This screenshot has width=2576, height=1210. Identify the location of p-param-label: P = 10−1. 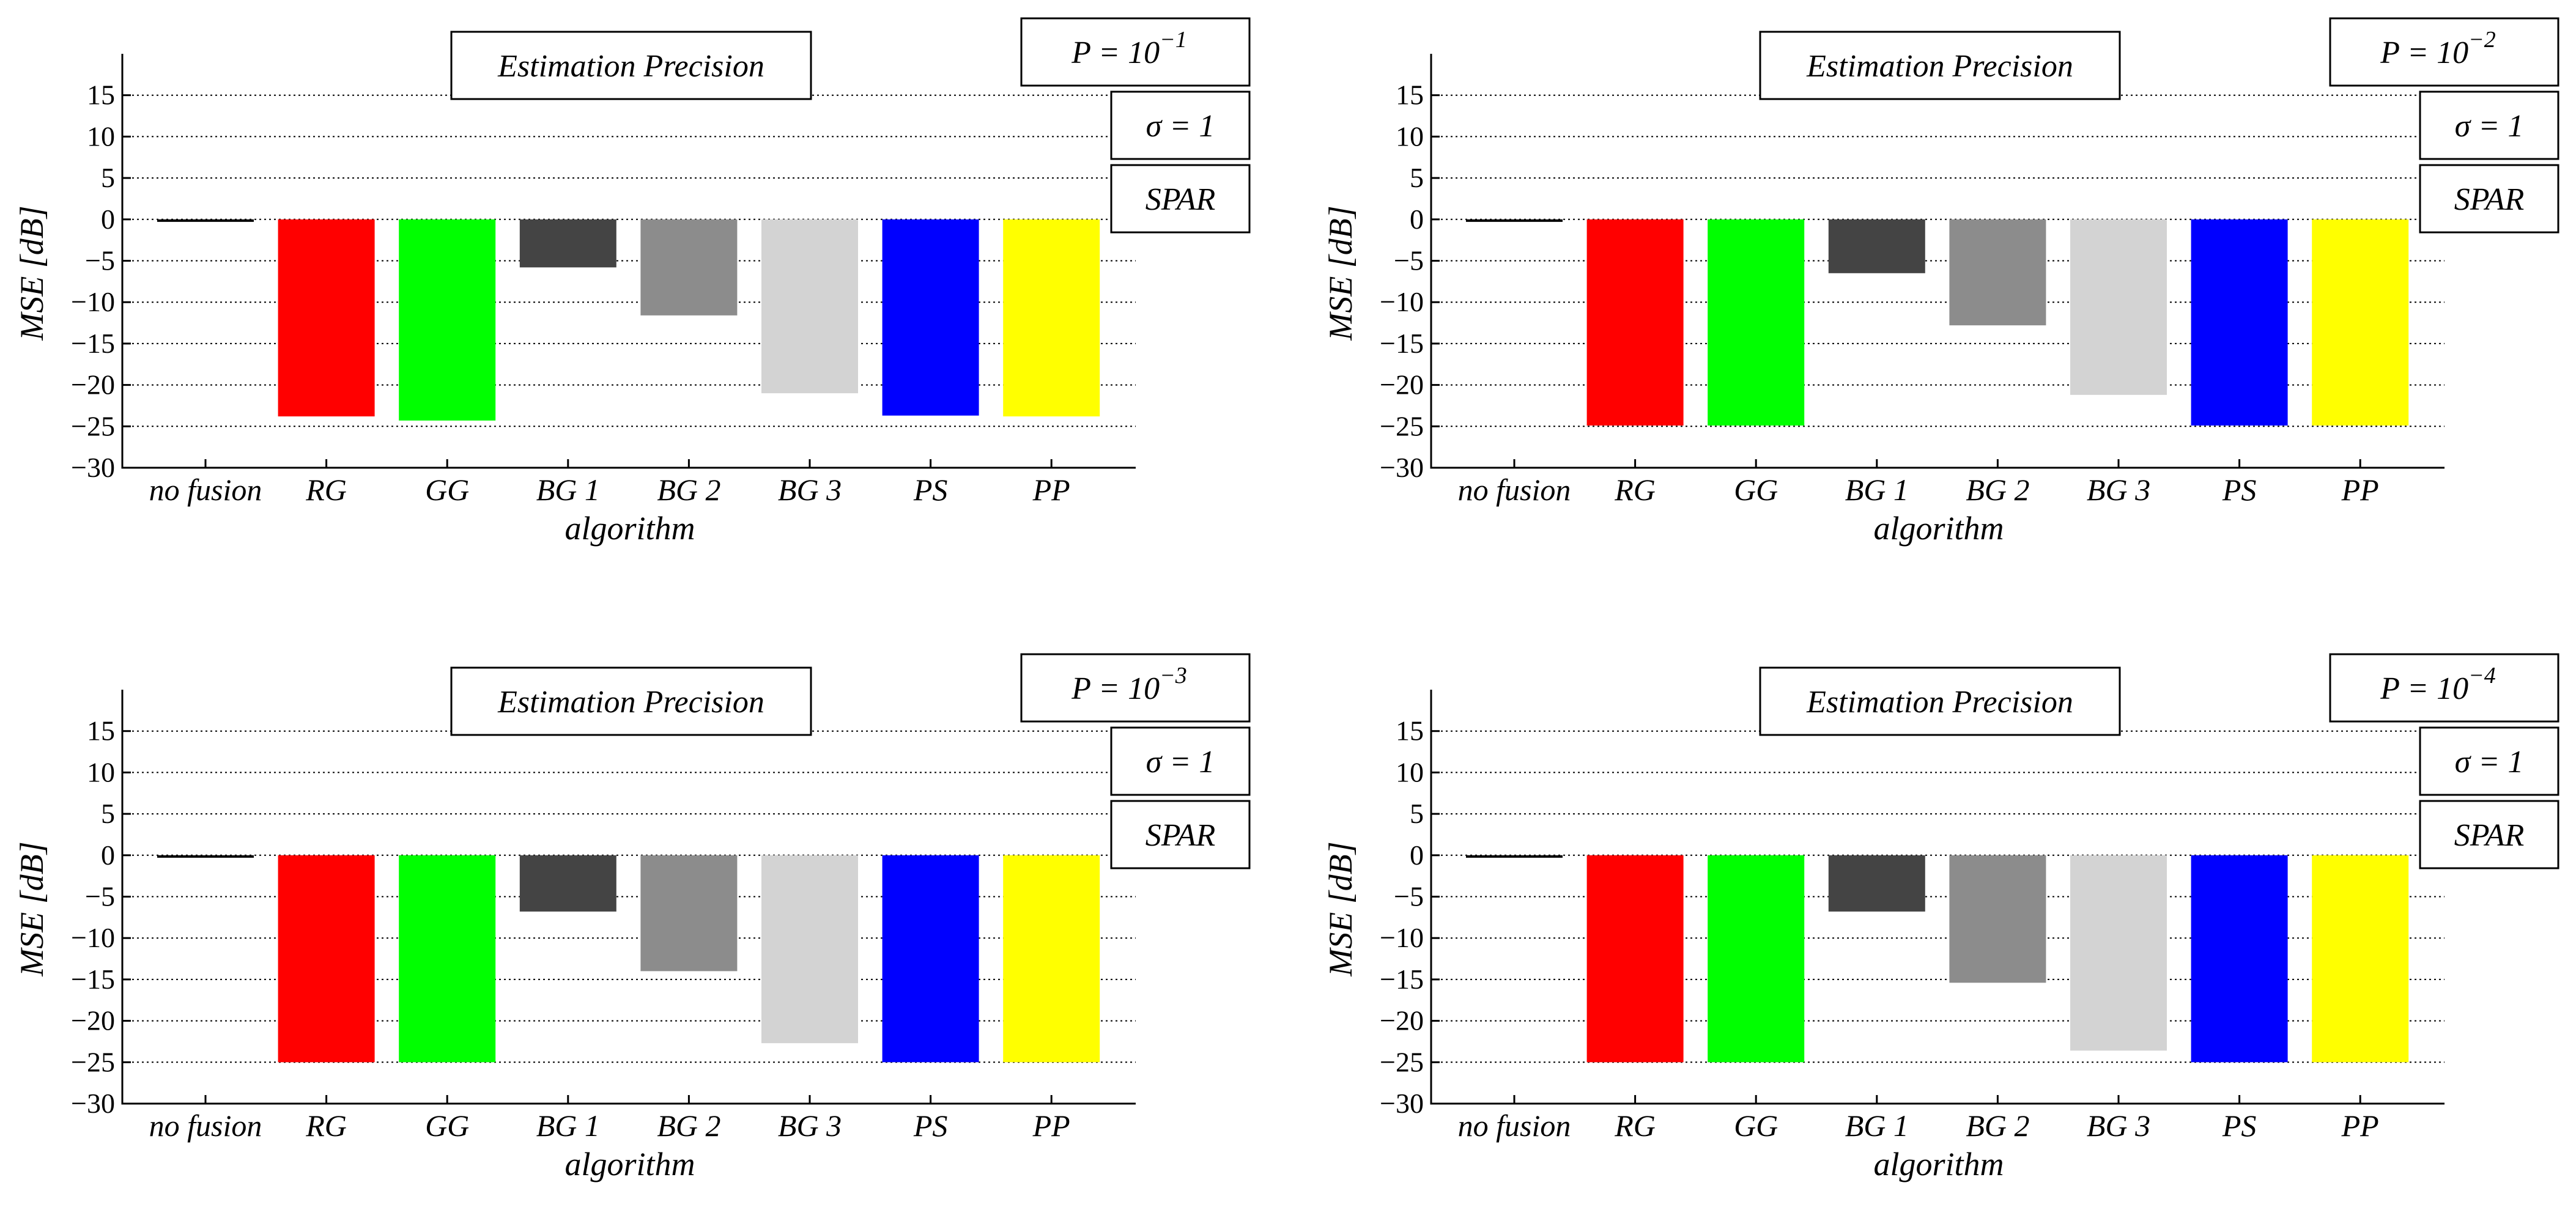
(1129, 48).